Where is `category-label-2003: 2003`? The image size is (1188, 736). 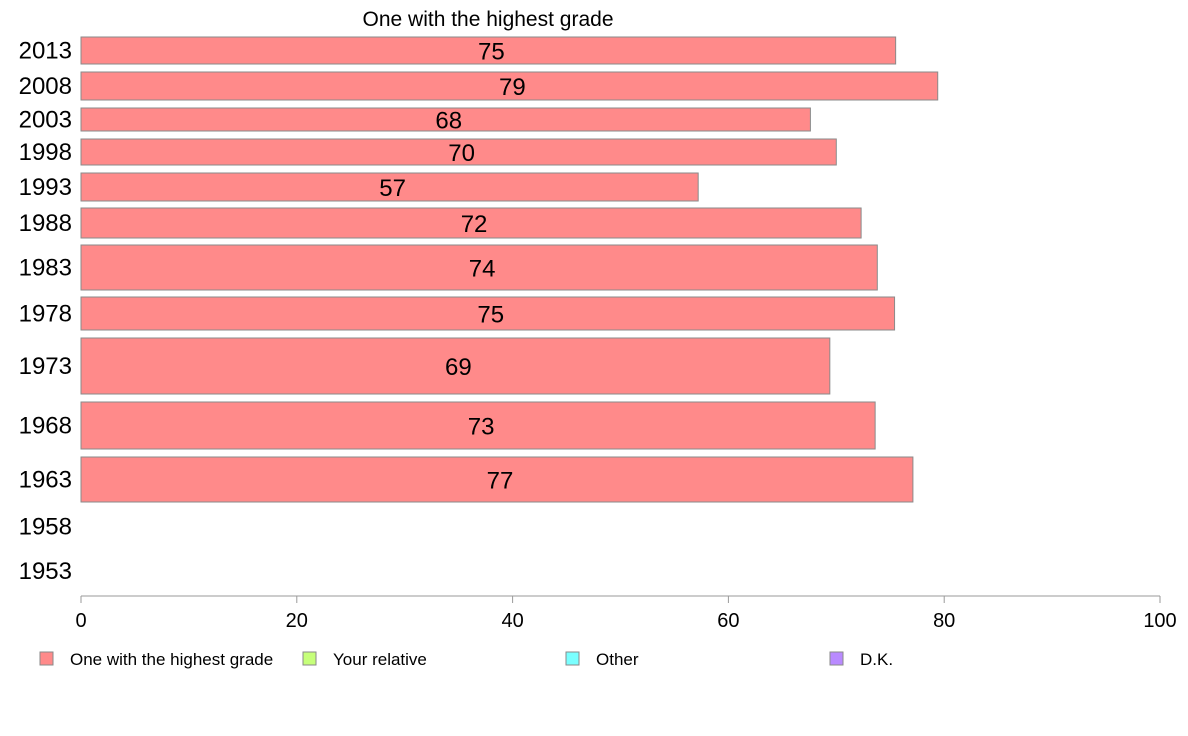 category-label-2003: 2003 is located at coordinates (45, 120).